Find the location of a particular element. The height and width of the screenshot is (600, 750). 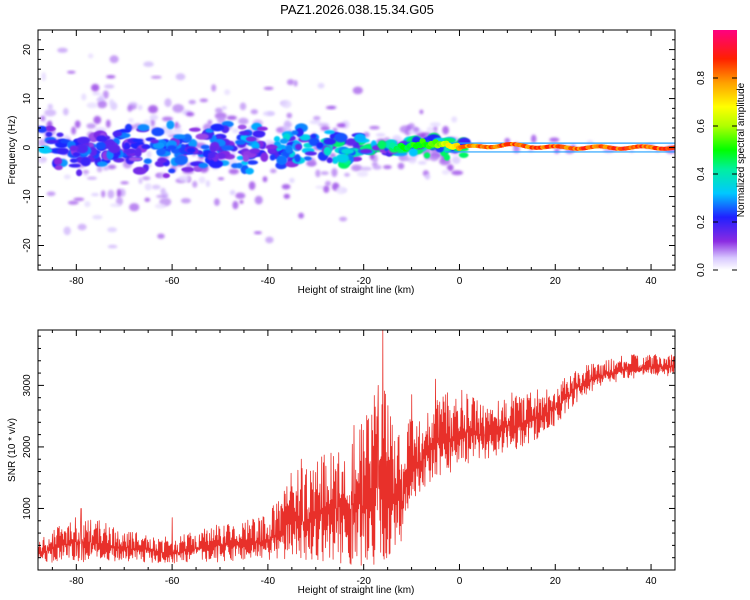

spectrogram-y-tick-label: -10 is located at coordinates (27, 196).